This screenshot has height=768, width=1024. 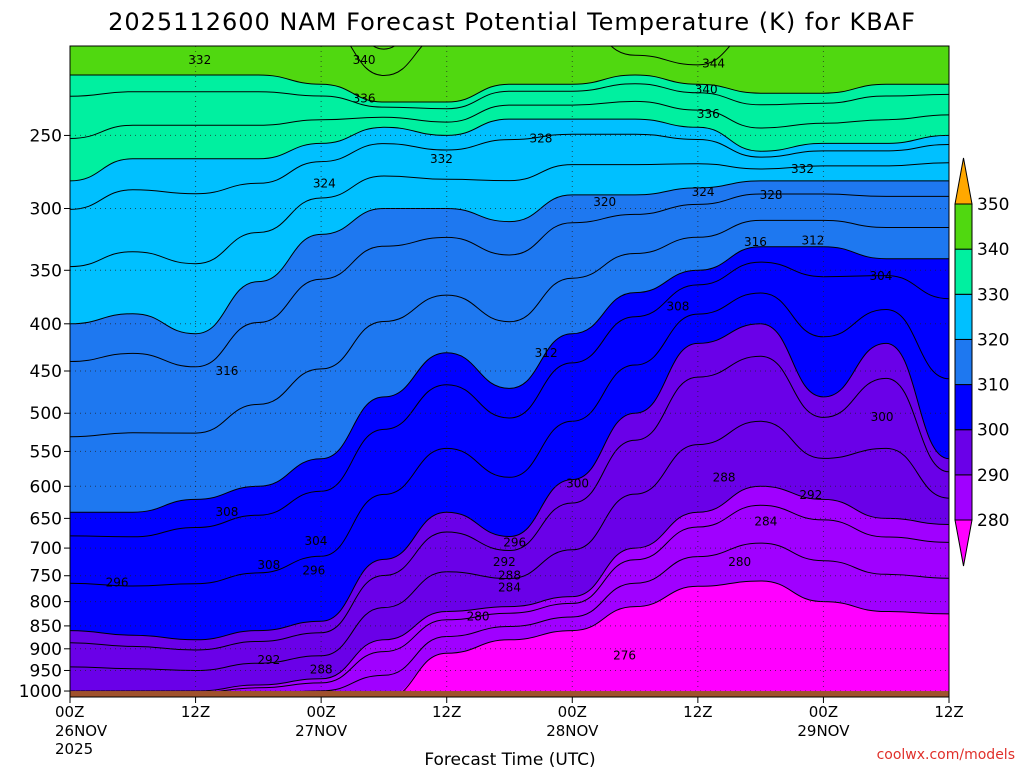 What do you see at coordinates (546, 353) in the screenshot?
I see `contour-label-19: 312` at bounding box center [546, 353].